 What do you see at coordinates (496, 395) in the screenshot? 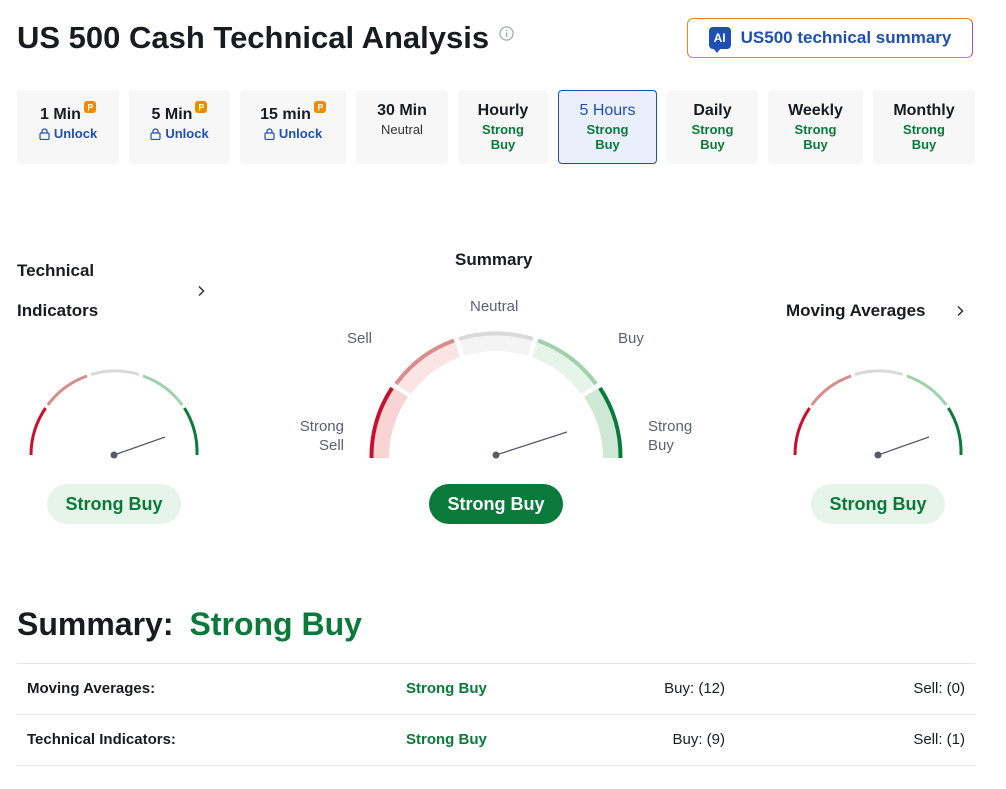
I see `summary-gauge` at bounding box center [496, 395].